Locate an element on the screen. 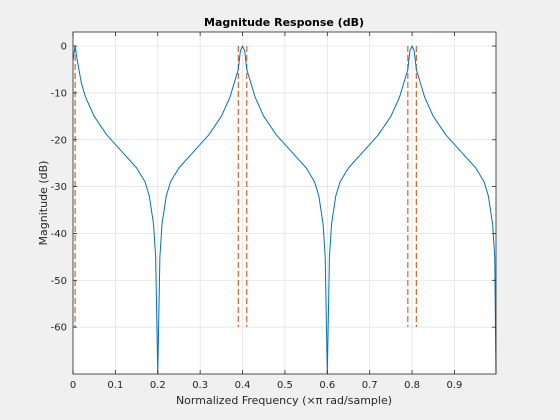  x-tick-label: 0.4 is located at coordinates (243, 385).